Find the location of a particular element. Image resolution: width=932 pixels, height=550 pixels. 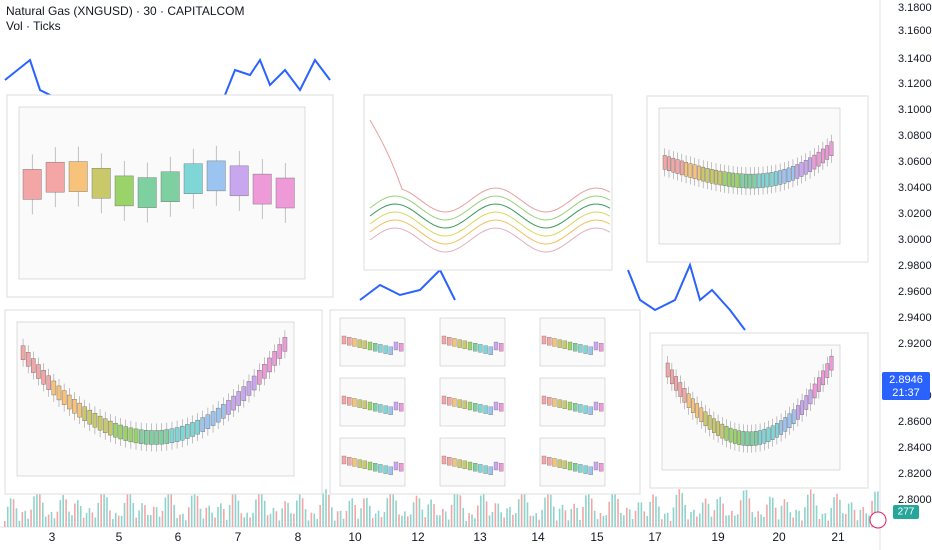

time-label: 8 is located at coordinates (298, 537).